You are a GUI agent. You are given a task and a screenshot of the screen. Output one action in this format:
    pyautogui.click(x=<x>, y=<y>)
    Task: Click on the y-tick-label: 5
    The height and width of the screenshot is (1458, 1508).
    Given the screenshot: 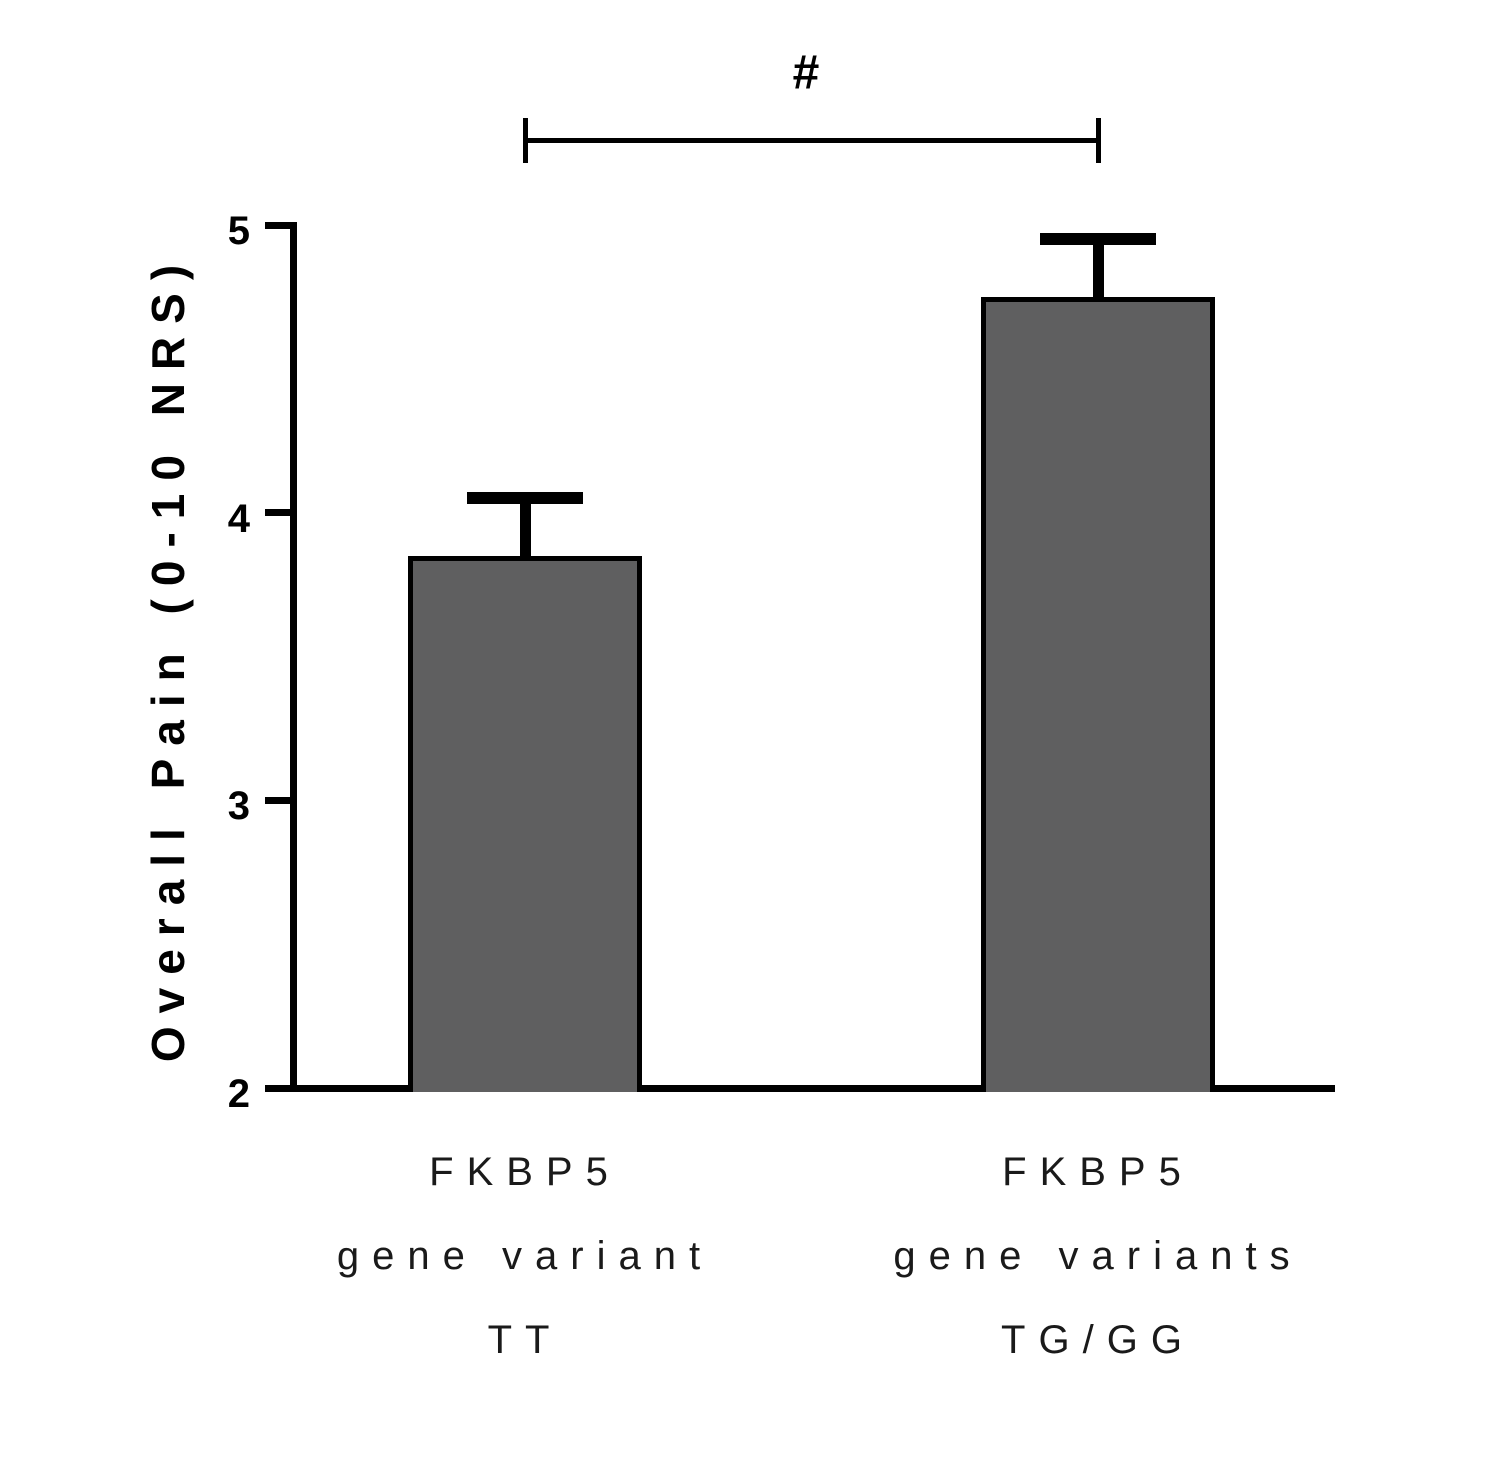 What is the action you would take?
    pyautogui.click(x=238, y=231)
    